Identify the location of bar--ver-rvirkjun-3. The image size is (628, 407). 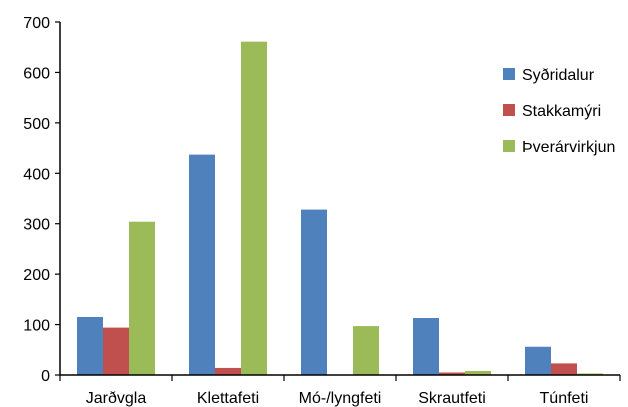
(478, 372).